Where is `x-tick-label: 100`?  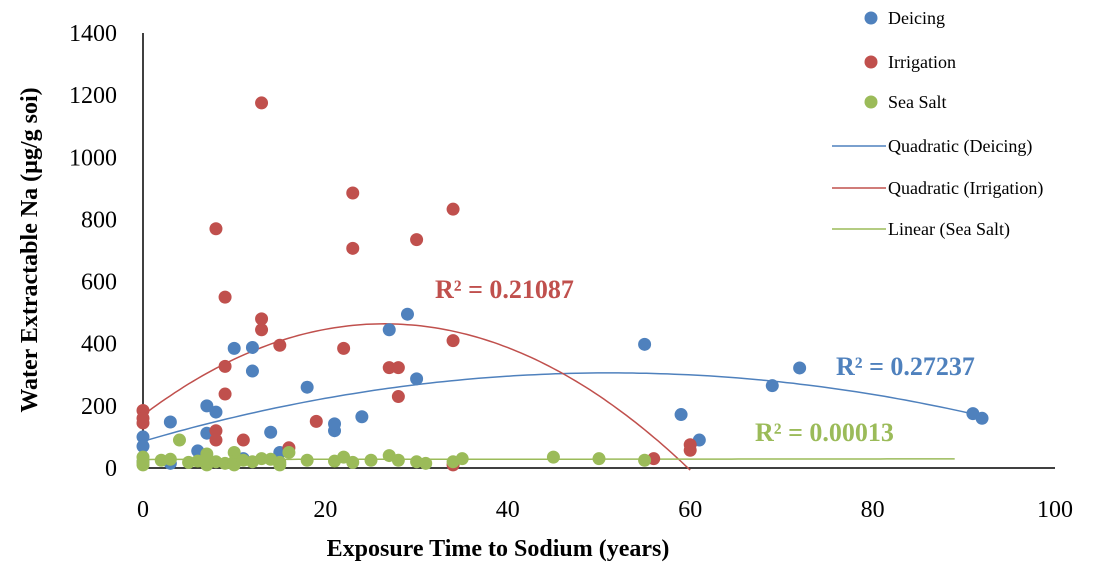
x-tick-label: 100 is located at coordinates (1055, 510).